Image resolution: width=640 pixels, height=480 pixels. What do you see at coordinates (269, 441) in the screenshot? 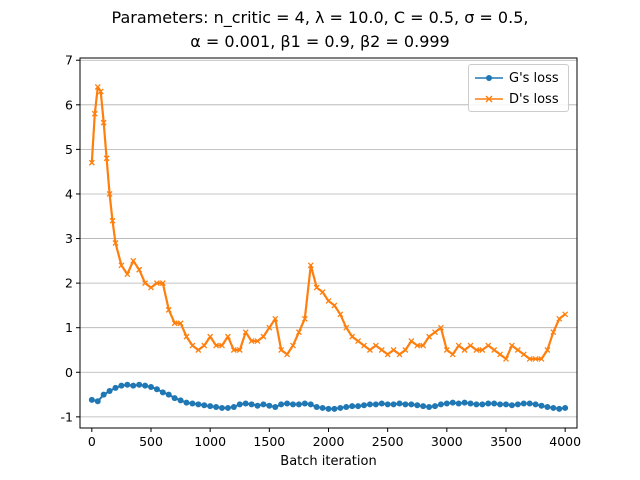
I see `x-tick-label: 1500` at bounding box center [269, 441].